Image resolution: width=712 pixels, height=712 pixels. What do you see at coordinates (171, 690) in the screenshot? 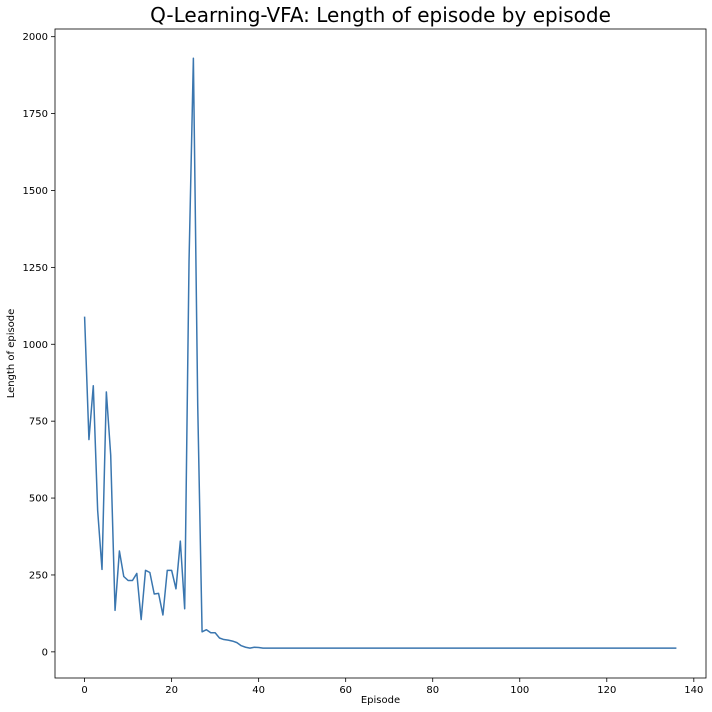
I see `x-tick-label: 20` at bounding box center [171, 690].